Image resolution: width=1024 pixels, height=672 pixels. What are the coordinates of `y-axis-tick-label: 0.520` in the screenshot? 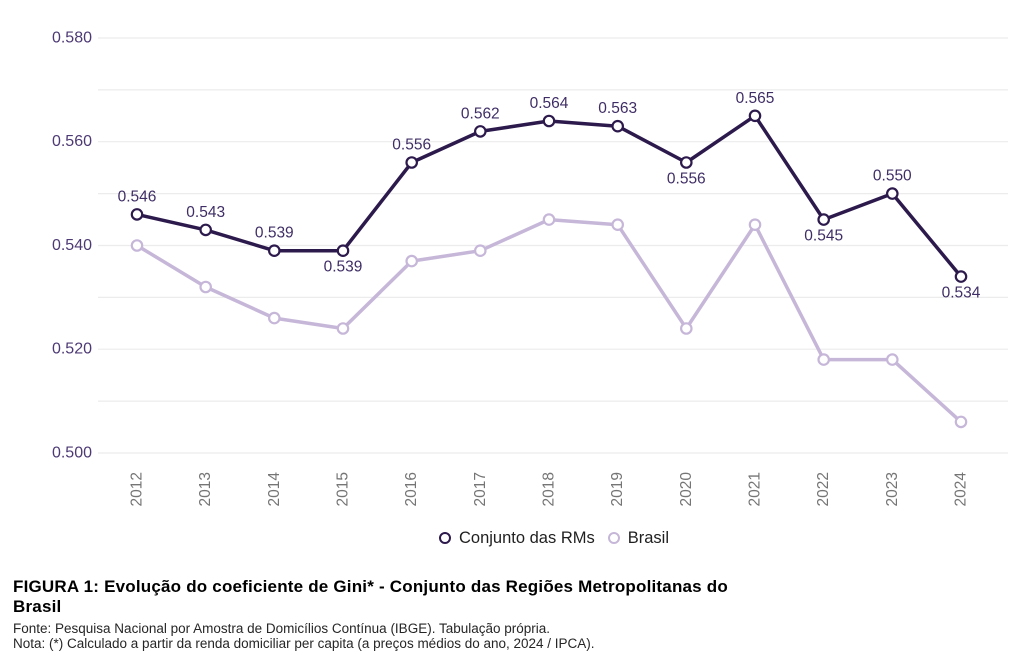 It's located at (72, 349).